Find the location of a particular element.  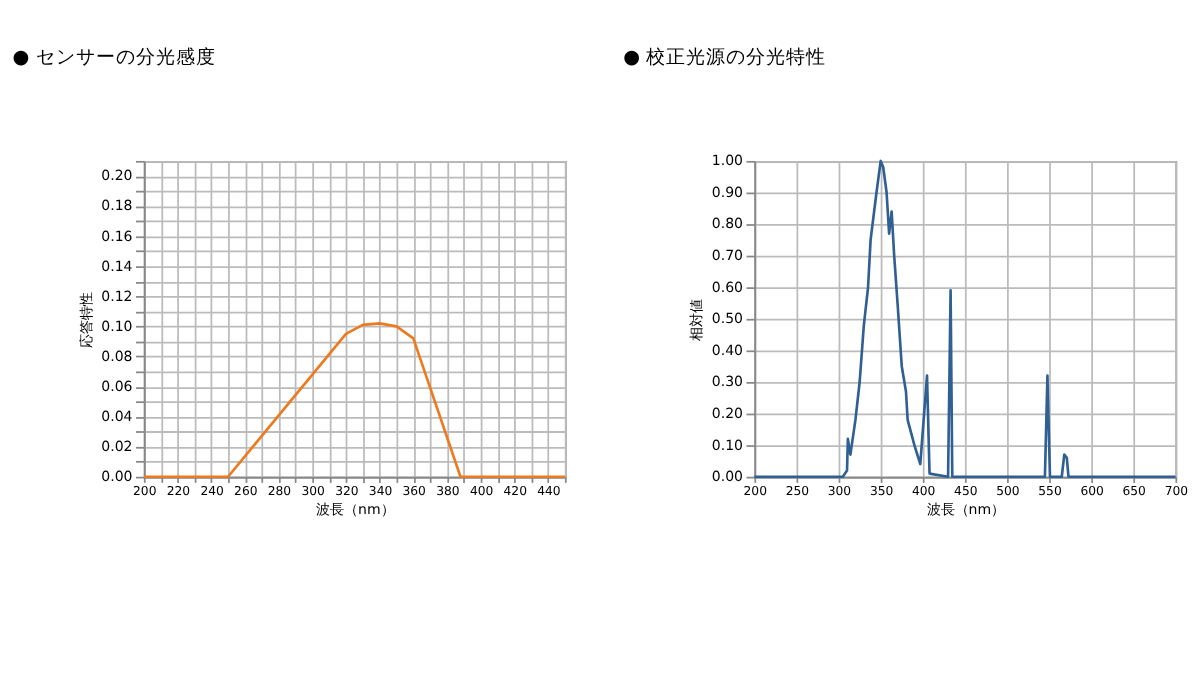

y-tick-label: 0.08 is located at coordinates (117, 355).